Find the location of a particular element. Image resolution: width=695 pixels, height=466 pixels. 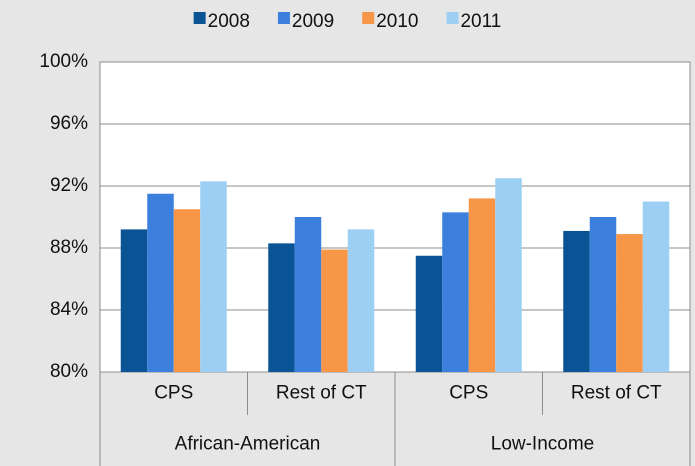

y-tick-label: 100% is located at coordinates (63, 61).